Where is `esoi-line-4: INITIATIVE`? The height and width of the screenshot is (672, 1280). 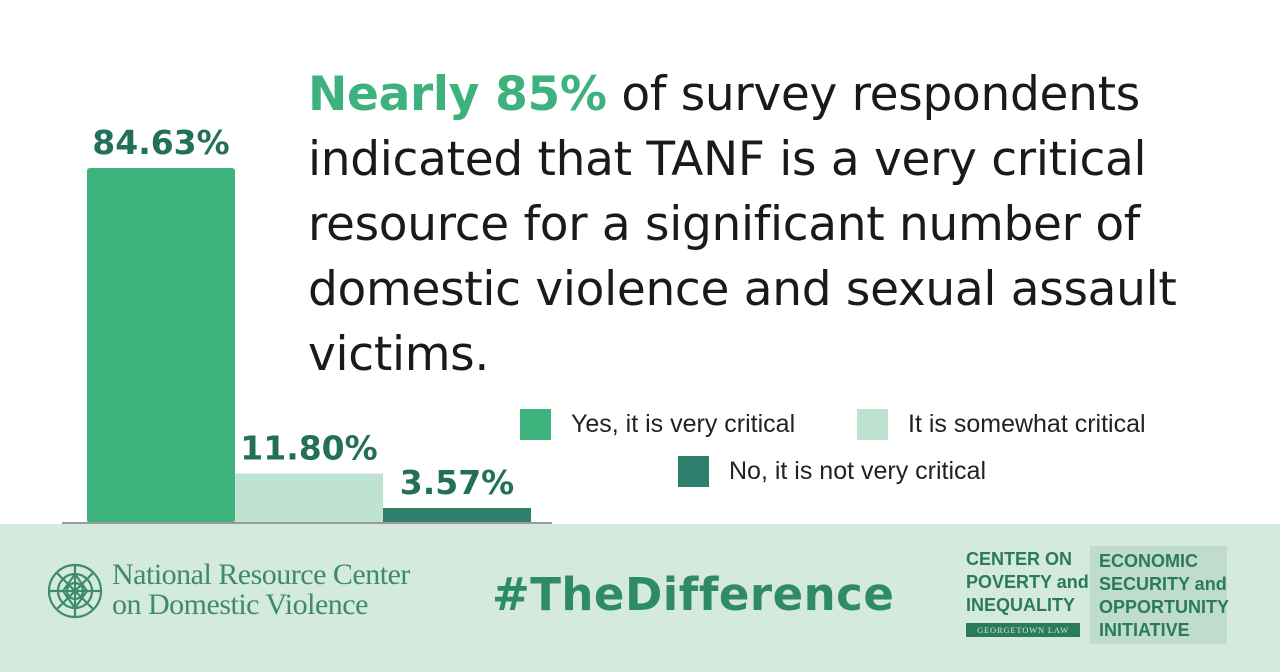 esoi-line-4: INITIATIVE is located at coordinates (1144, 630).